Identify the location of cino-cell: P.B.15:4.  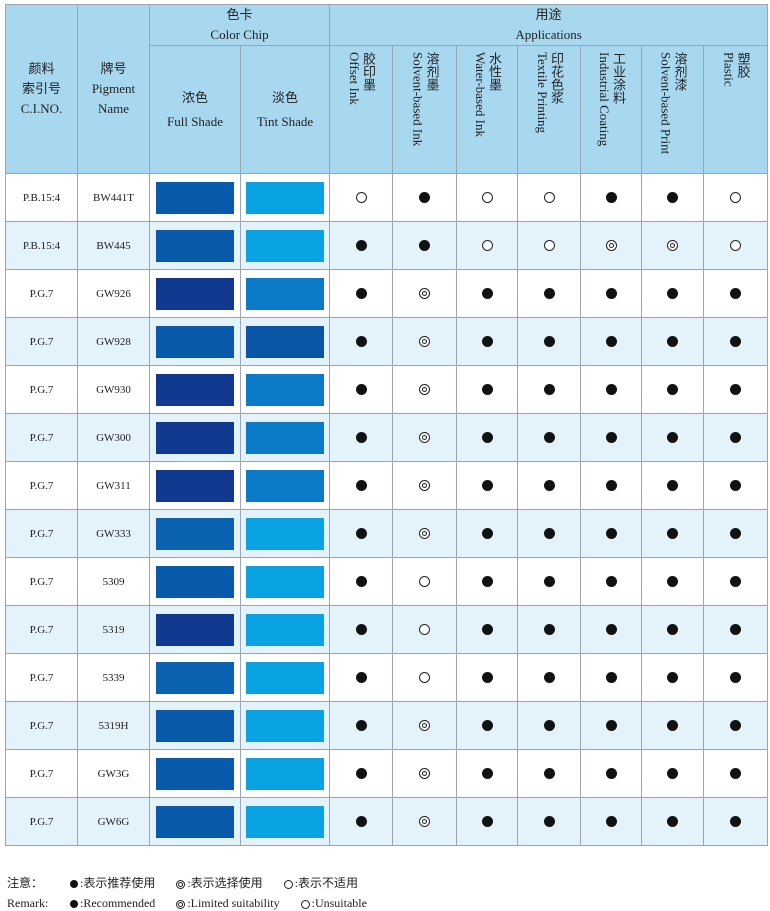
(41, 245).